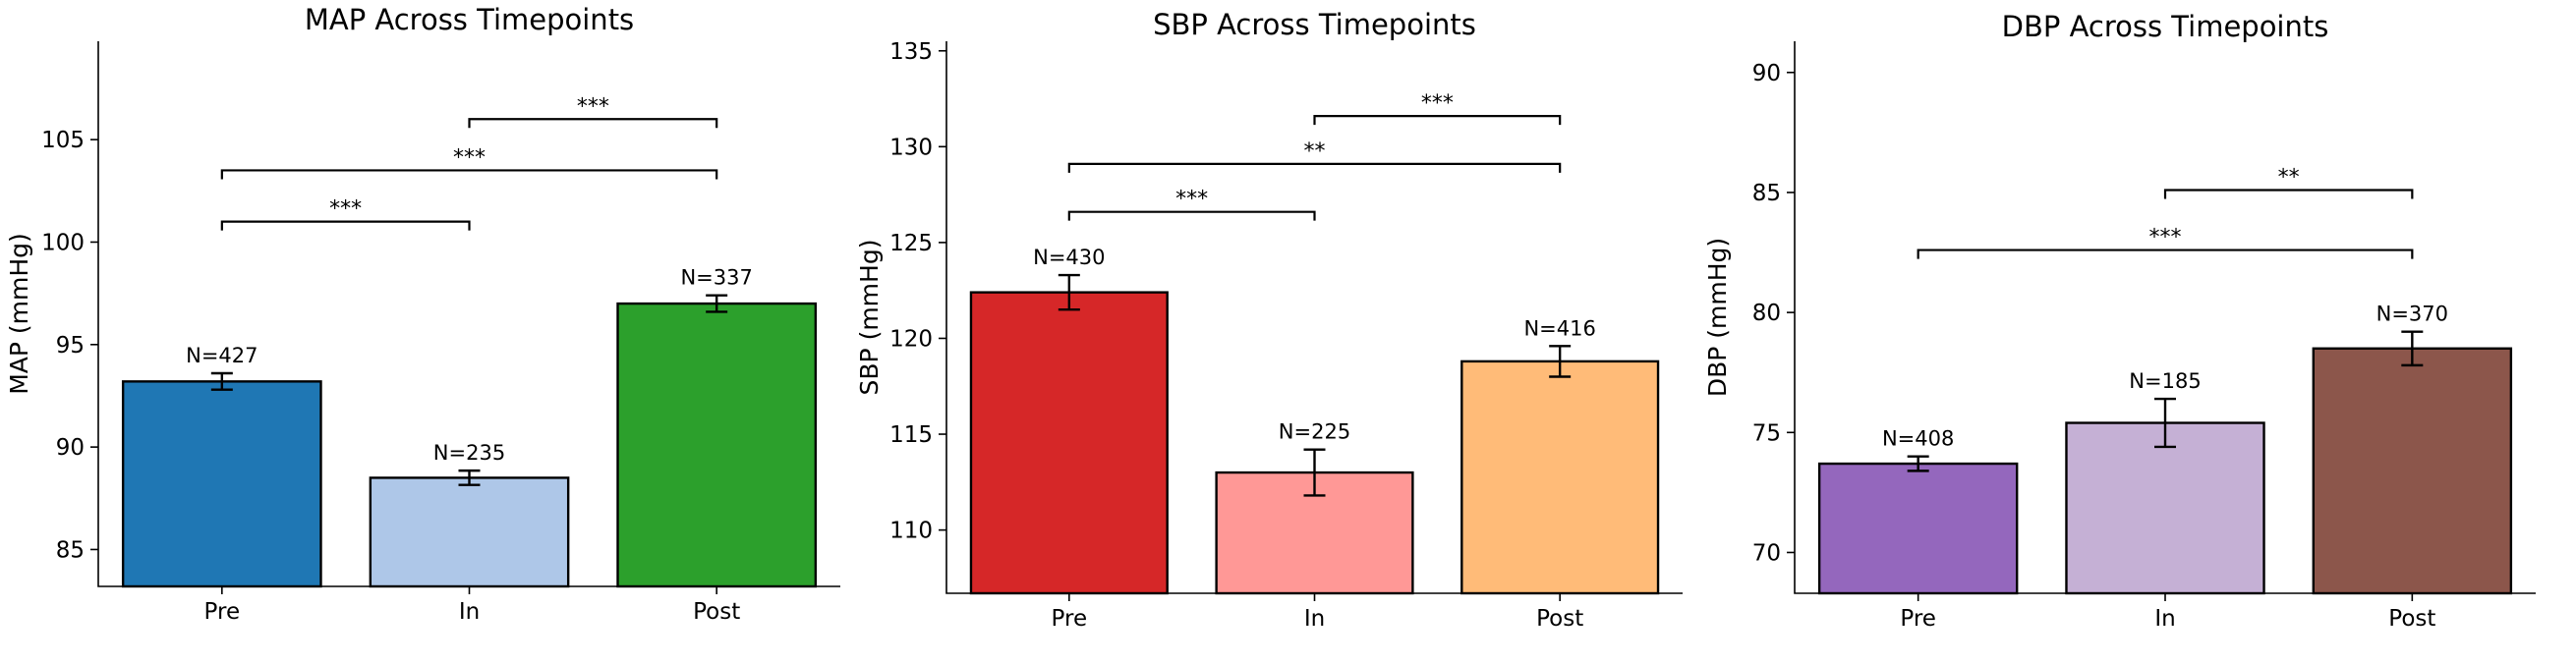  I want to click on n-label: N=185, so click(2165, 381).